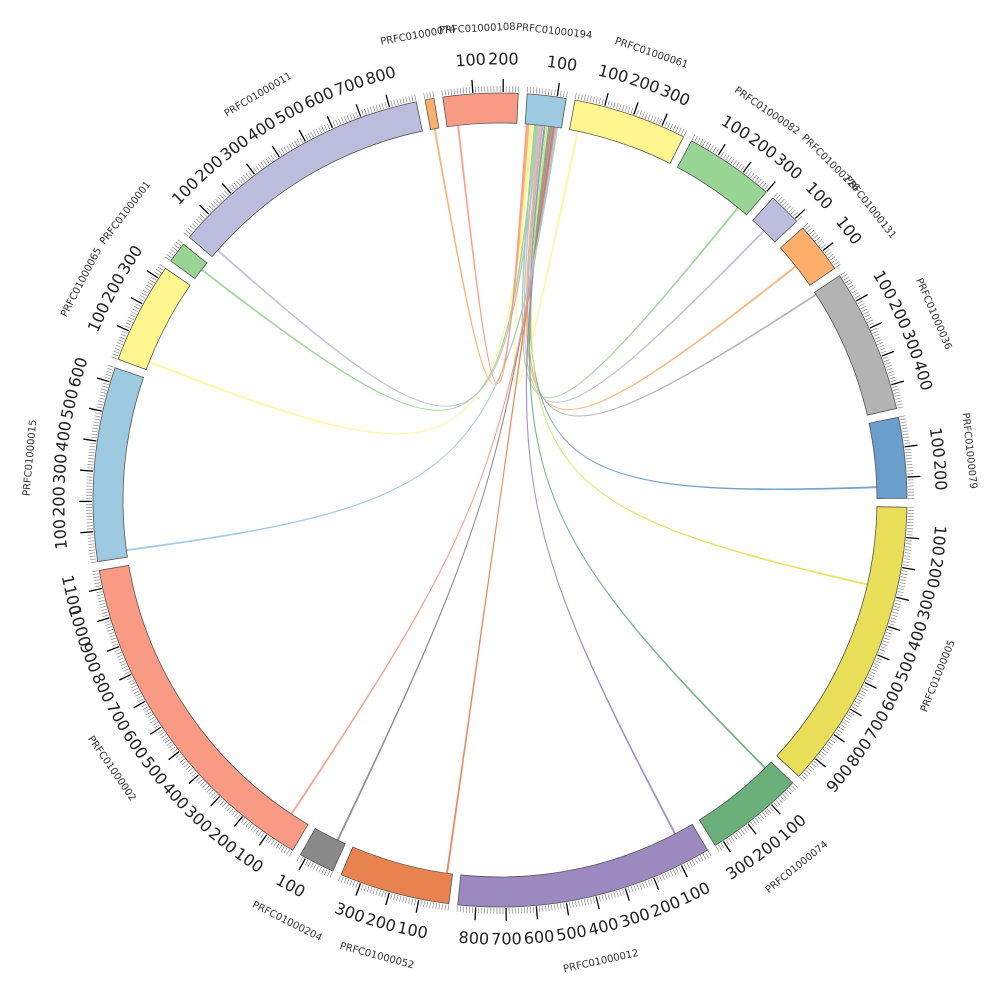 The image size is (1000, 1000). I want to click on segment-label: PRFC01000194, so click(553, 32).